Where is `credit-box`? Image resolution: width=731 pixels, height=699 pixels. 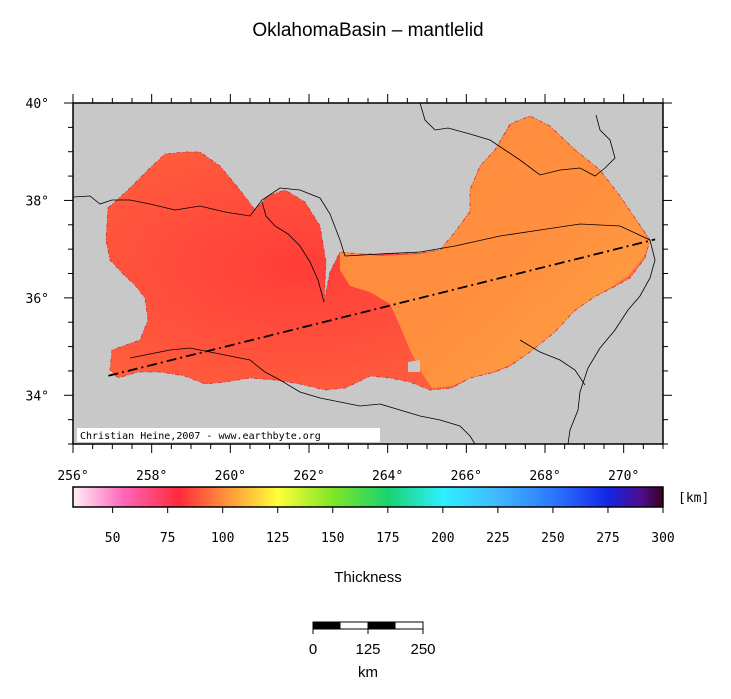
credit-box is located at coordinates (228, 435).